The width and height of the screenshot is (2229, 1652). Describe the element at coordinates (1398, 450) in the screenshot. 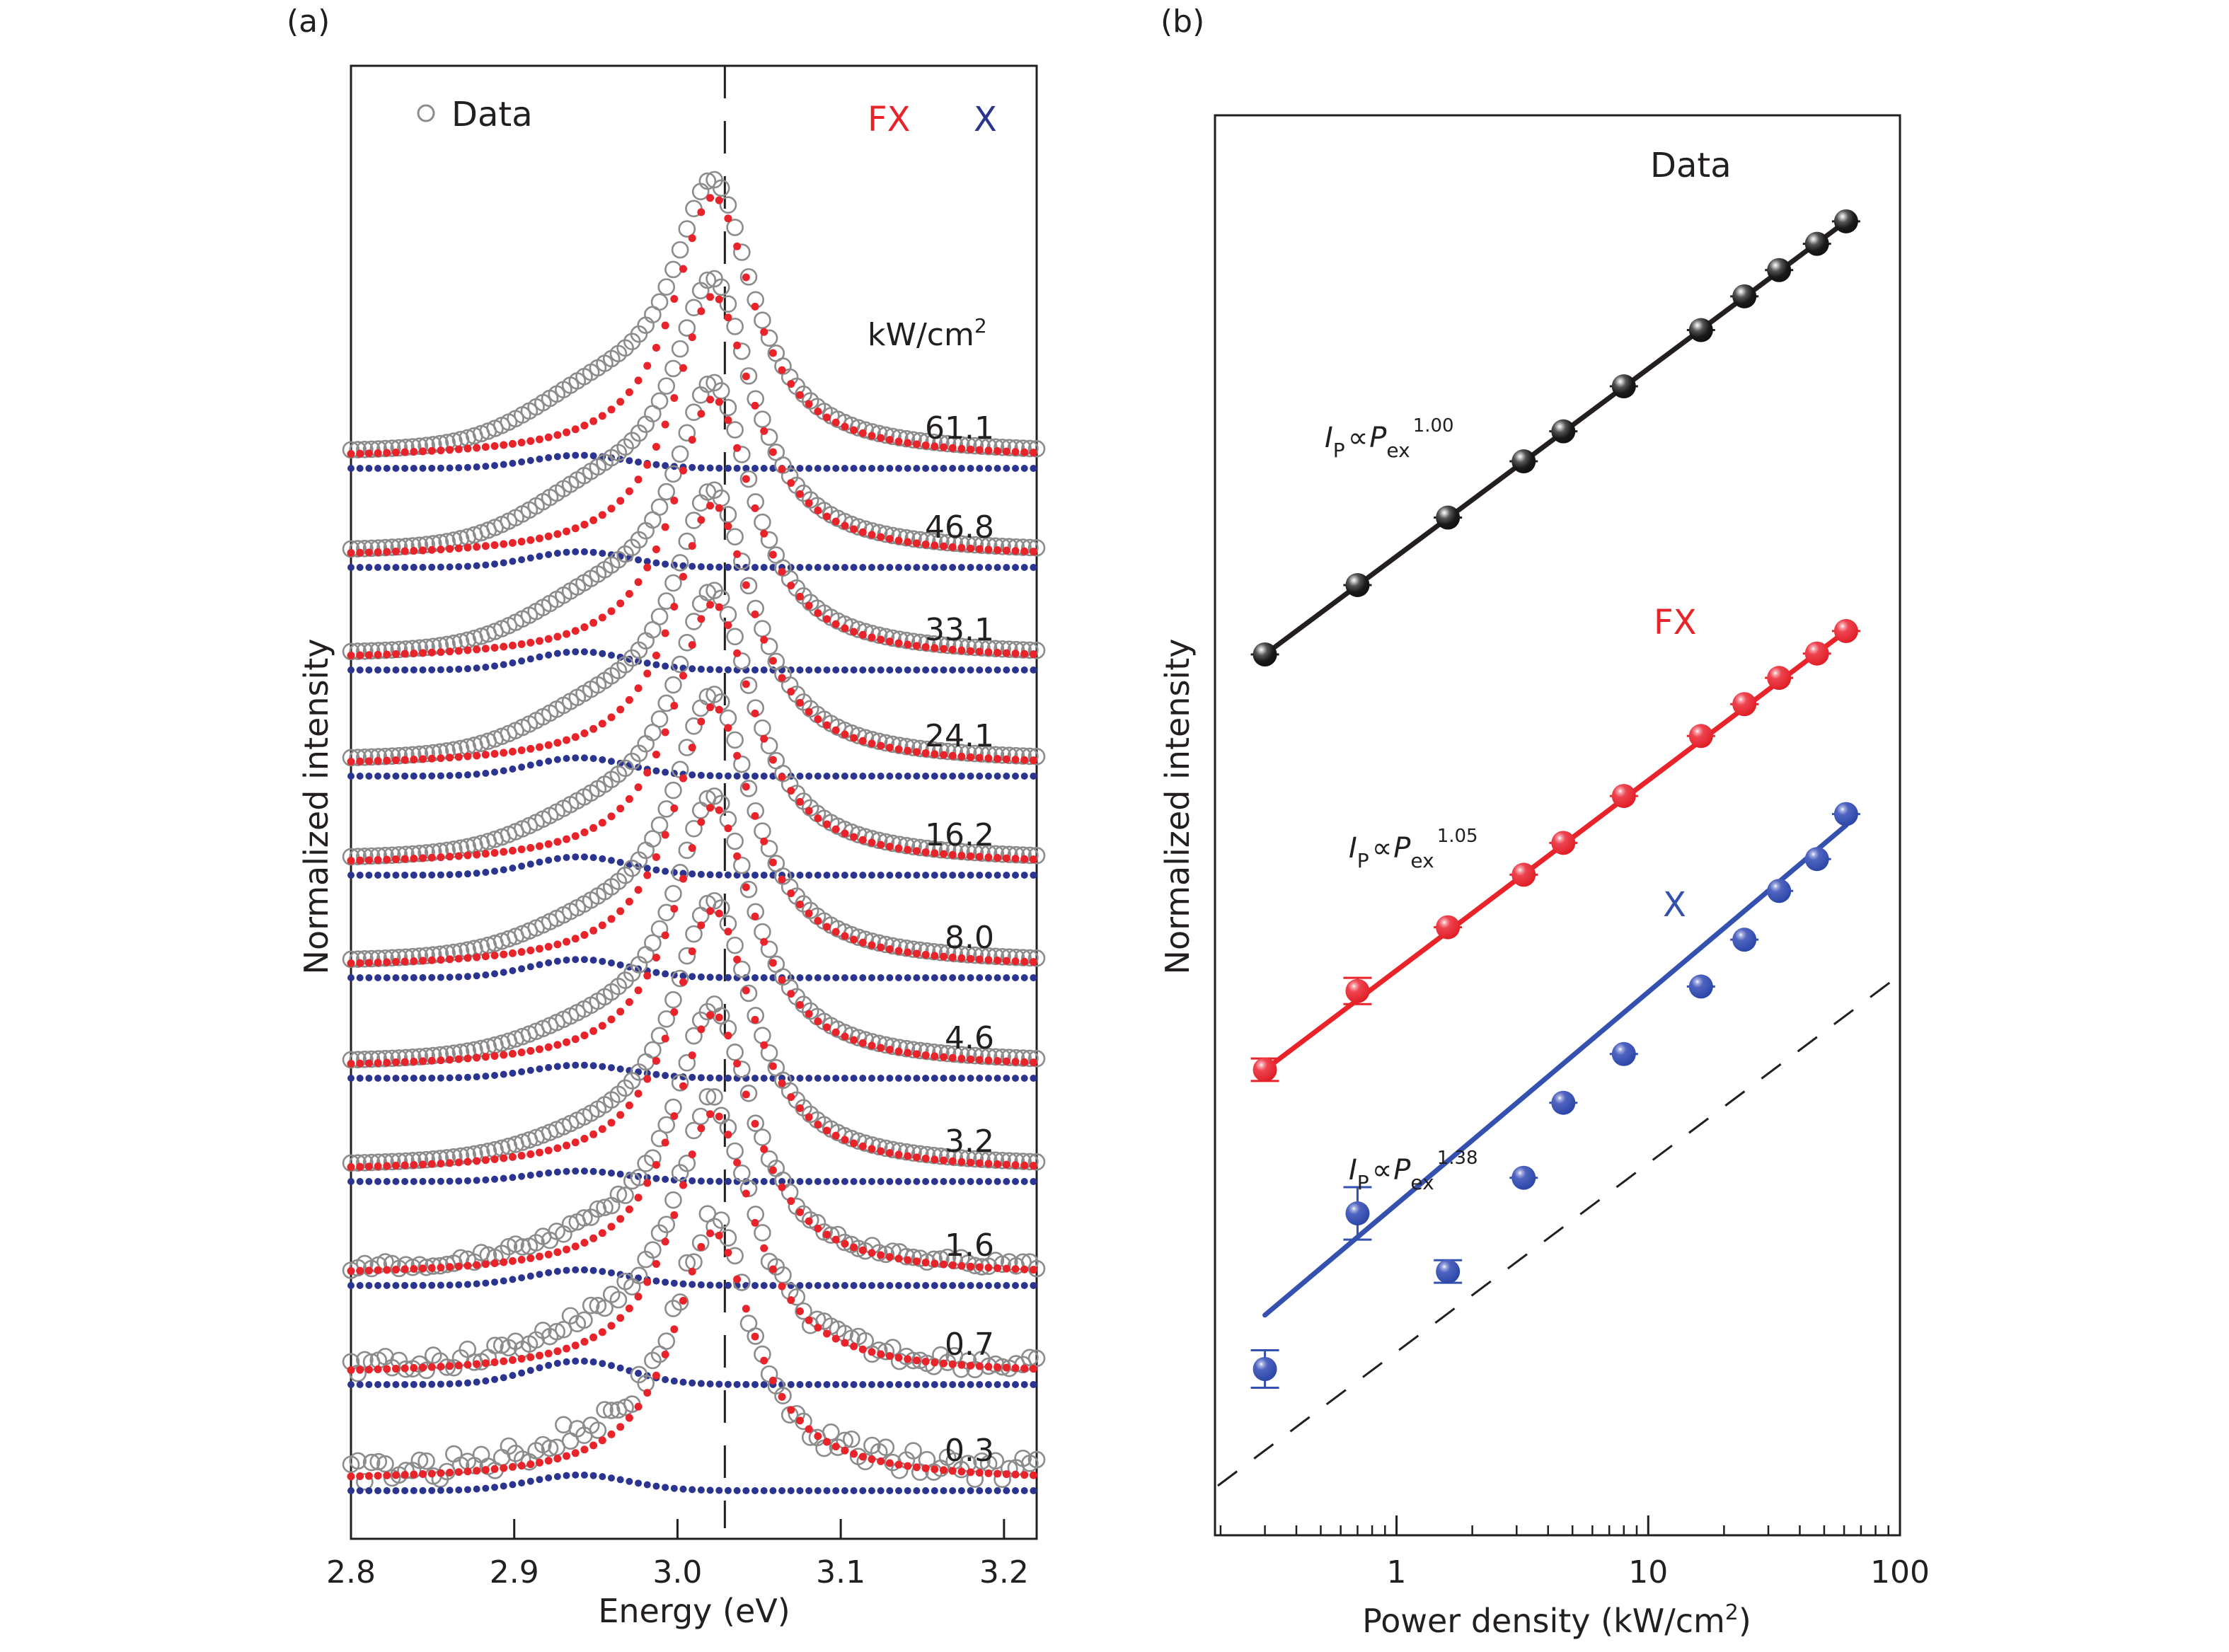

I see `eq-power-subscript: ex` at that location.